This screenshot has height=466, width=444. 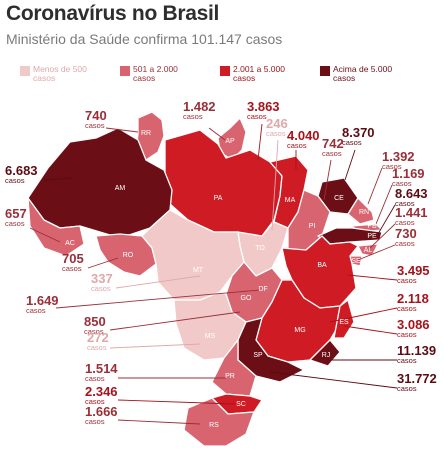 I want to click on case-count-df: 1.649, so click(x=42, y=300).